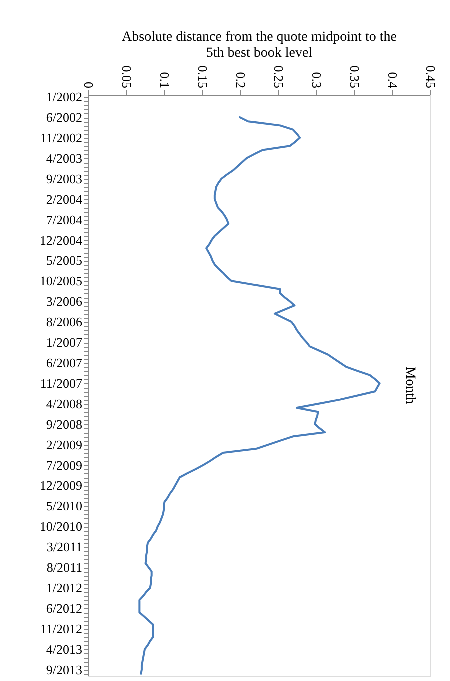 The height and width of the screenshot is (681, 450). I want to click on x-tick-label: 0.35, so click(355, 77).